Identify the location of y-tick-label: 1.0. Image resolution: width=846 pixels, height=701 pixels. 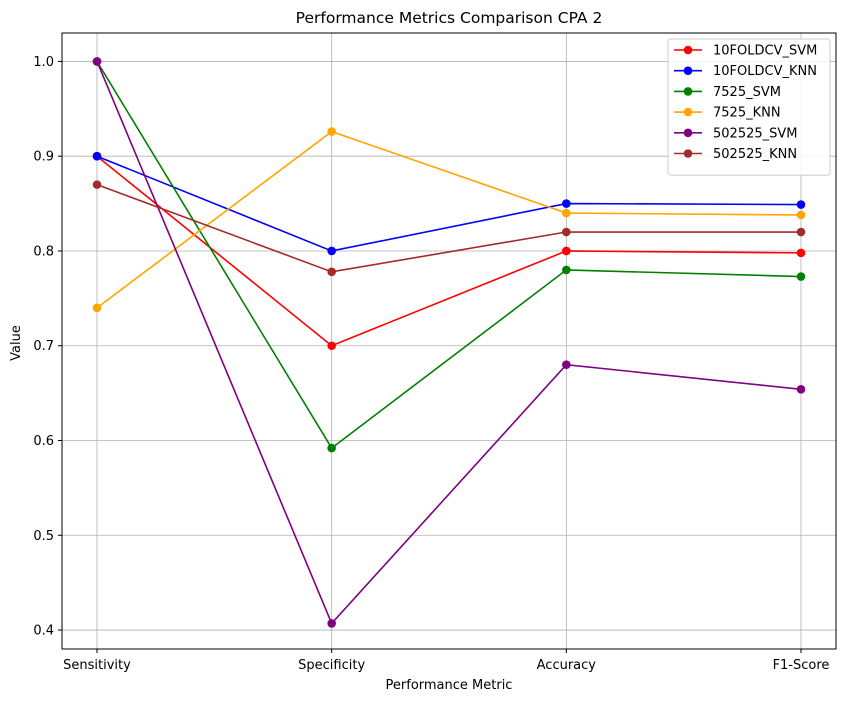
(43, 62).